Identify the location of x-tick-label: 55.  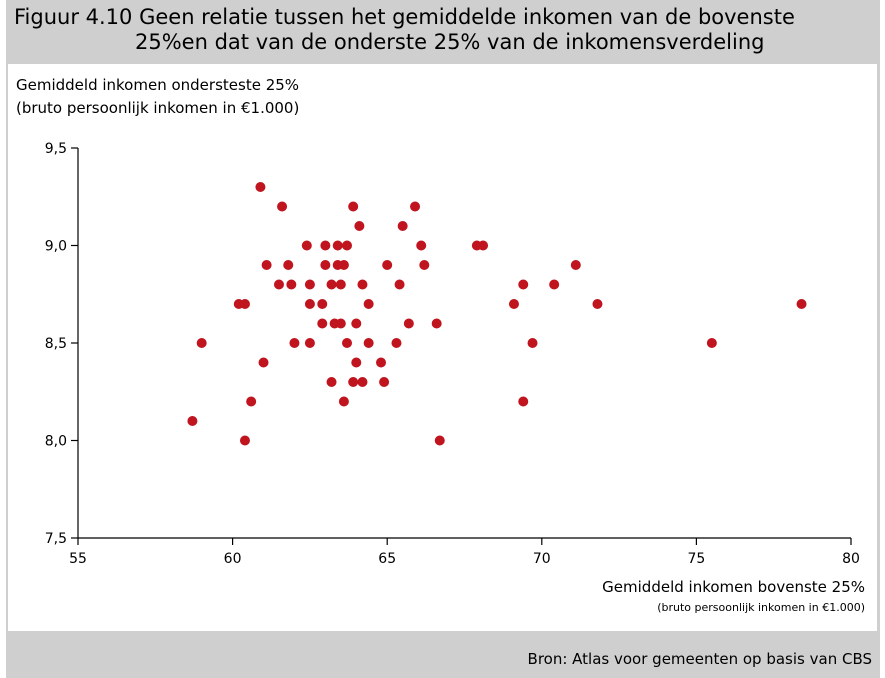
(78, 559).